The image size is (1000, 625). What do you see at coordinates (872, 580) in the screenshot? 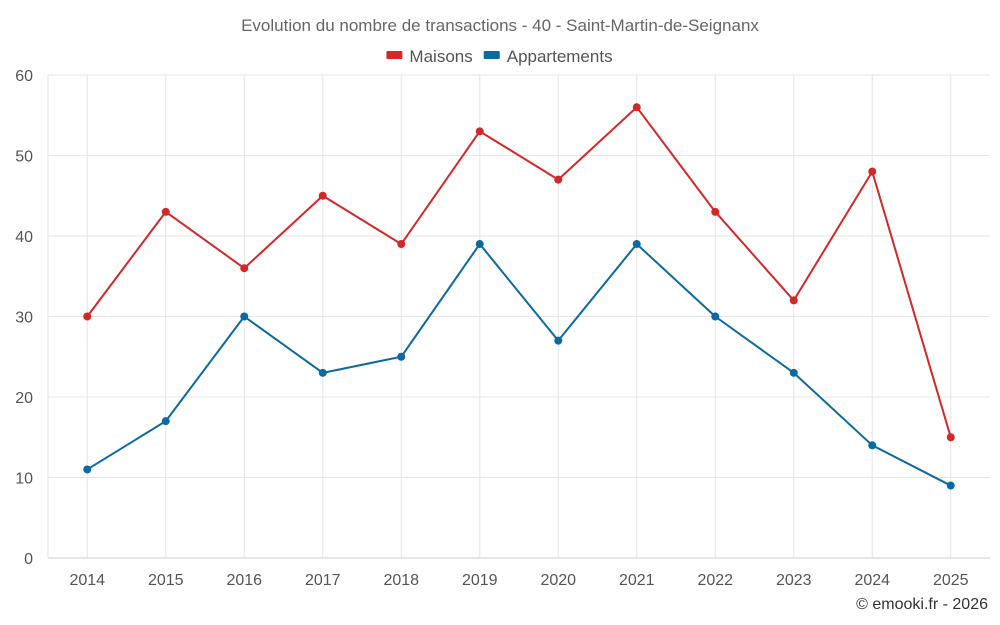
I see `x-tick-label: 2024` at bounding box center [872, 580].